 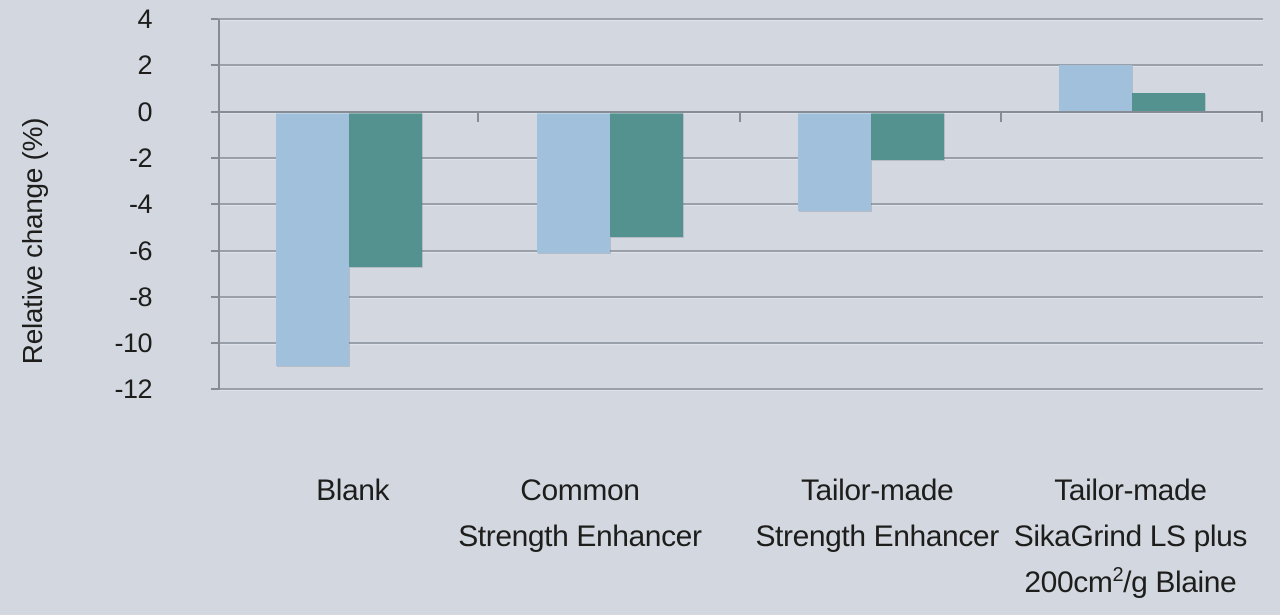 What do you see at coordinates (140, 296) in the screenshot?
I see `y-tick-label: -8` at bounding box center [140, 296].